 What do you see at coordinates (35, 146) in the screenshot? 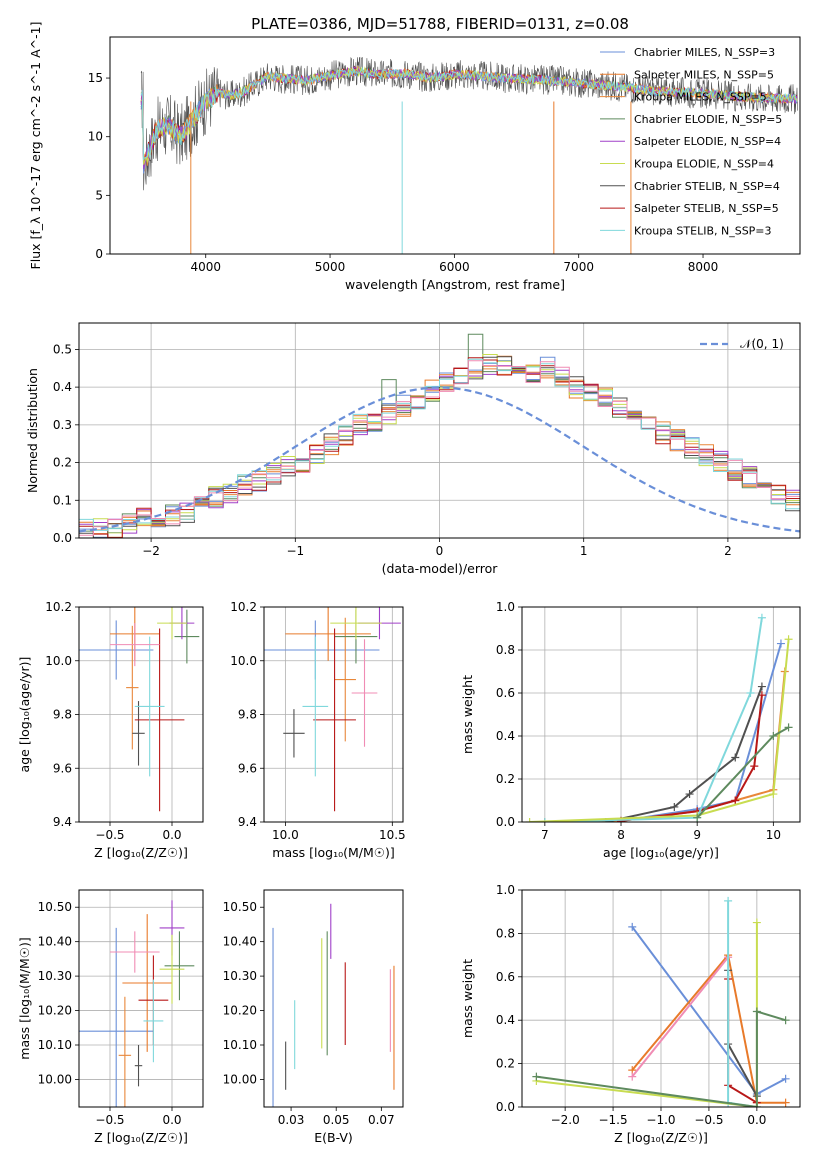
I see `y-axis-label: Flux [f_λ 10^-17 erg cm^-2 s^-1 A^-1]` at bounding box center [35, 146].